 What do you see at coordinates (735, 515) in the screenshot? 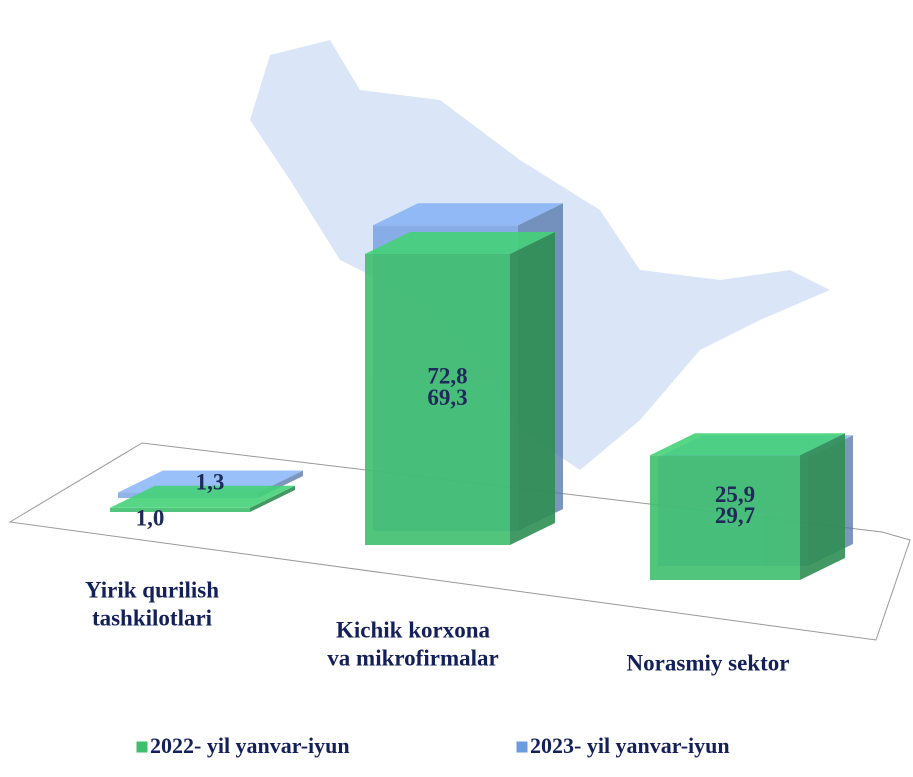
I see `value-label: 29,7` at bounding box center [735, 515].